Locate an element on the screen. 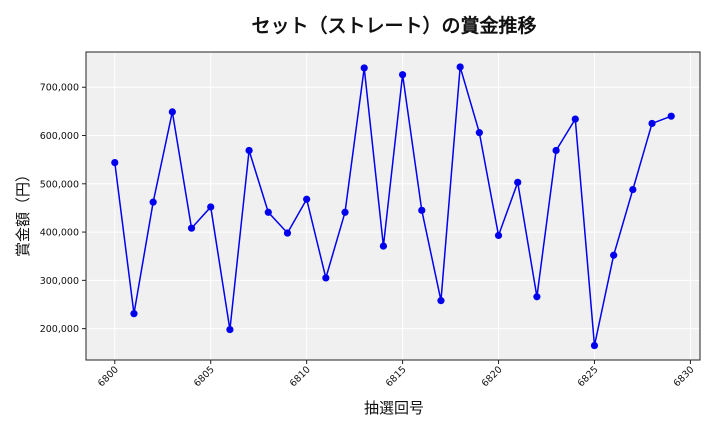  y-tick-label: 200,000 is located at coordinates (59, 329).